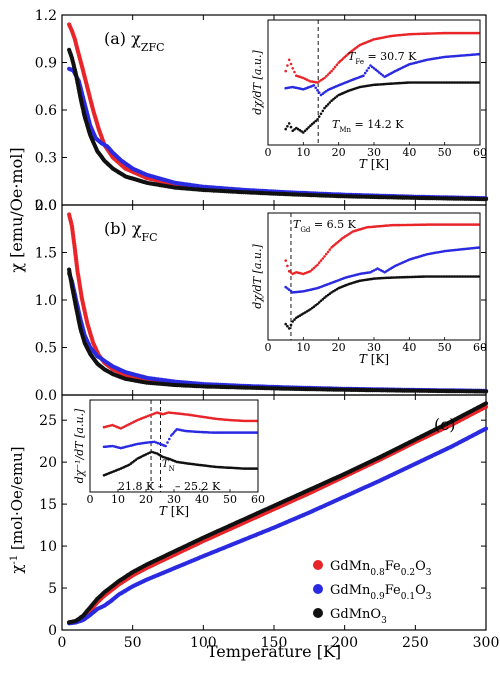 The image size is (500, 690). Describe the element at coordinates (46, 349) in the screenshot. I see `y-tick-label: 0.5` at that location.